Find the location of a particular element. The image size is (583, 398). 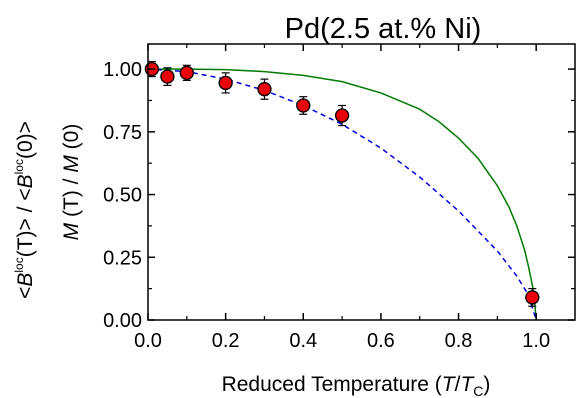

chart-title: Pd(2.5 at.% Ni) is located at coordinates (383, 29).